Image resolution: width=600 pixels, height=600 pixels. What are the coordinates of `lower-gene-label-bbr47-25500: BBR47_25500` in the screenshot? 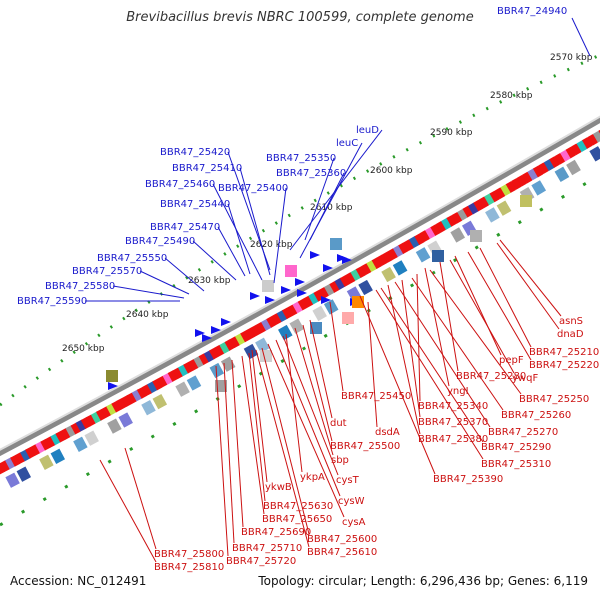 It's located at (365, 446).